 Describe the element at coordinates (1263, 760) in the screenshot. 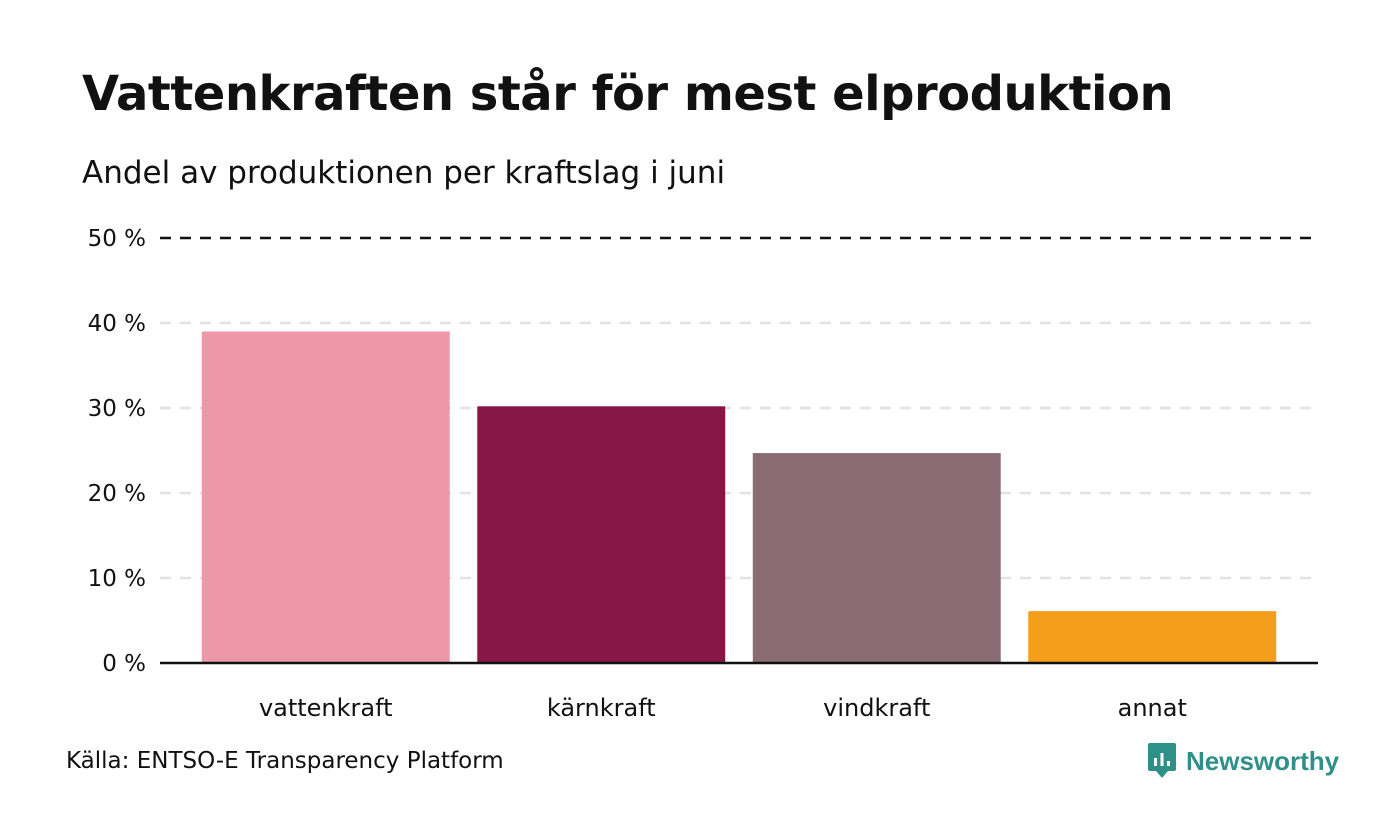

I see `brand-name: Newsworthy` at that location.